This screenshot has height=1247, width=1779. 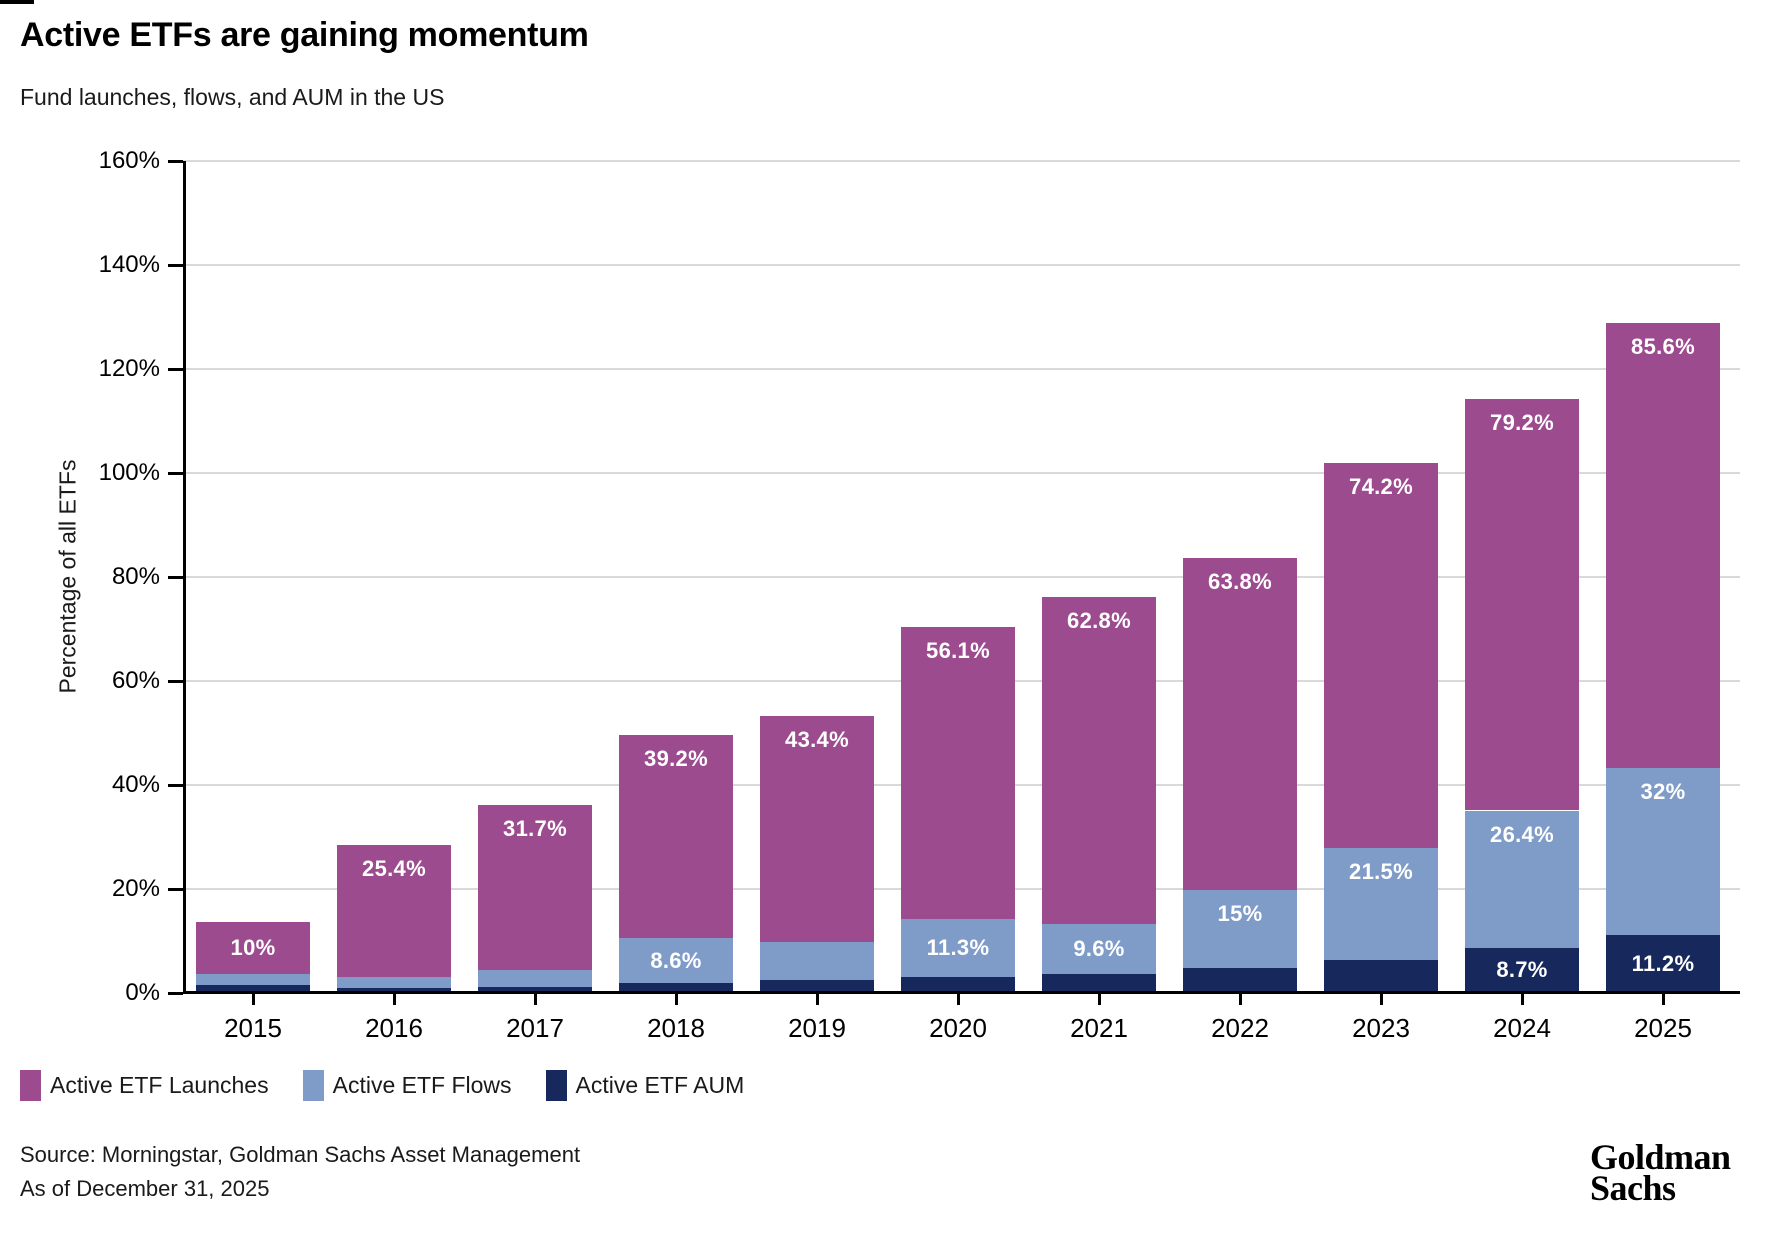 What do you see at coordinates (535, 1028) in the screenshot?
I see `x-tick-label-2017: 2017` at bounding box center [535, 1028].